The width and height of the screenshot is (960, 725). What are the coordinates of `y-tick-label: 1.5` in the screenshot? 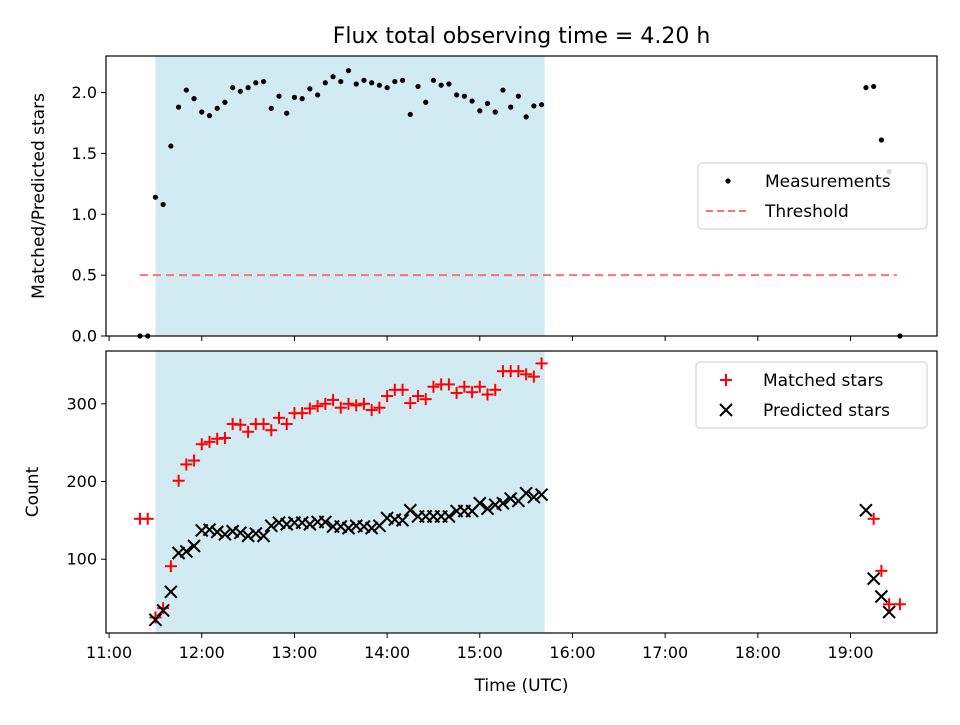 It's located at (84, 153).